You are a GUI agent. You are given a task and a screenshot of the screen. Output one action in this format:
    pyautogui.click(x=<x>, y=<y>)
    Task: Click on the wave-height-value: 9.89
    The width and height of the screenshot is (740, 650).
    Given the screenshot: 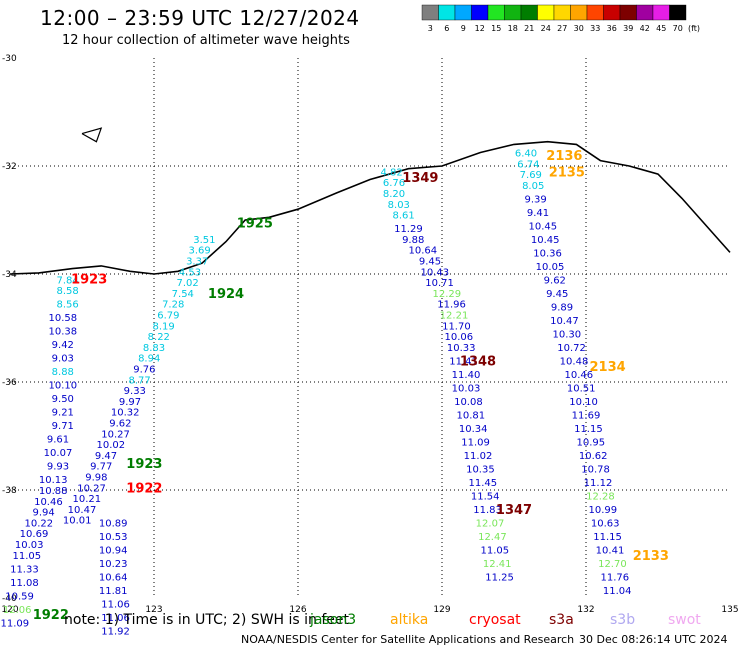 What is the action you would take?
    pyautogui.click(x=562, y=307)
    